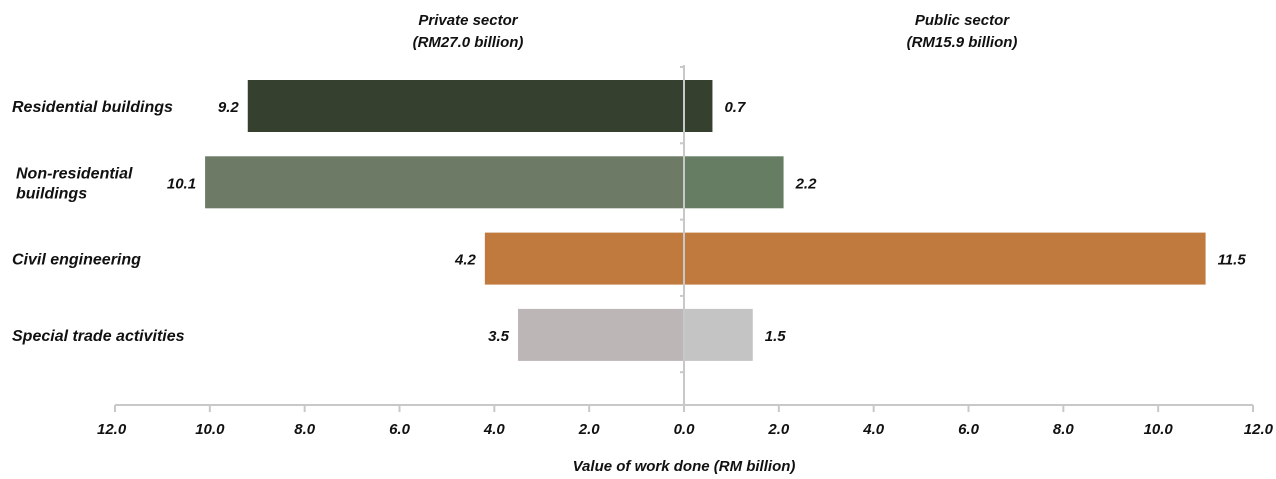 This screenshot has width=1276, height=479. What do you see at coordinates (468, 20) in the screenshot?
I see `private-sector-title: Private sector` at bounding box center [468, 20].